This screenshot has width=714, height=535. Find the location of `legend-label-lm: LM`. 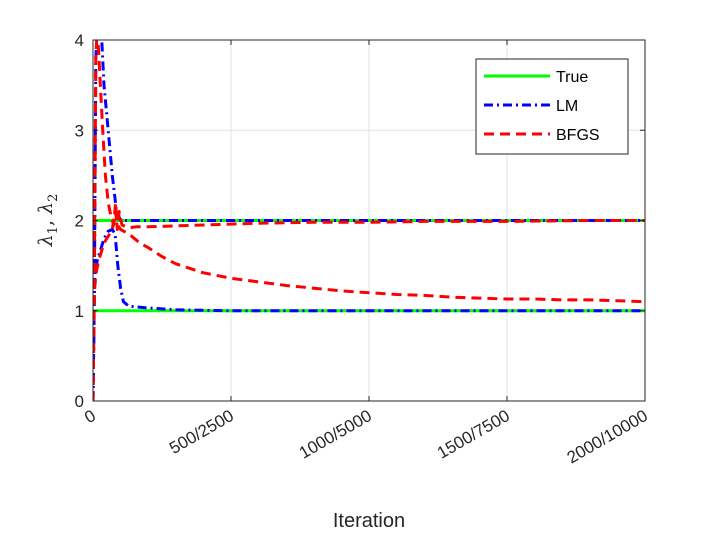

legend-label-lm: LM is located at coordinates (567, 106).